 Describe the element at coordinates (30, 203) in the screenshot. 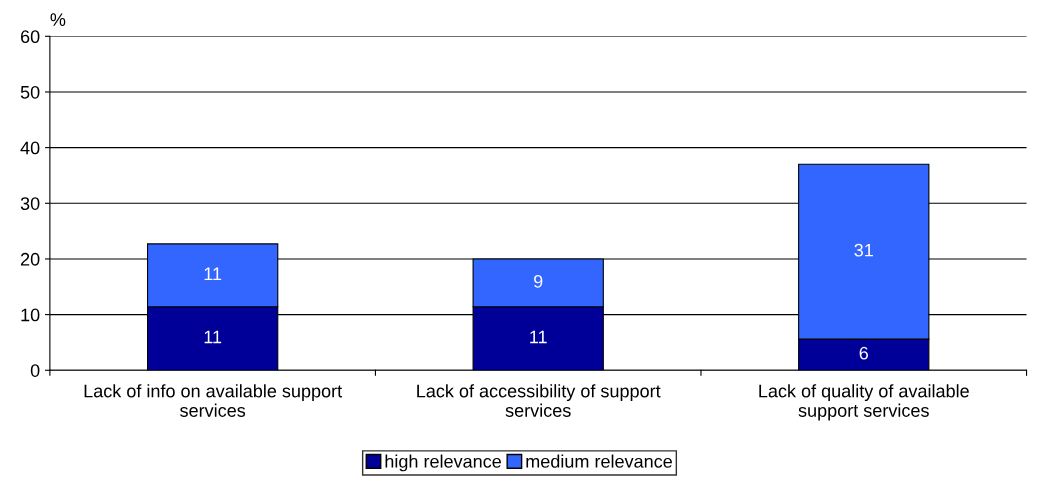

I see `y-tick-label: 30` at that location.